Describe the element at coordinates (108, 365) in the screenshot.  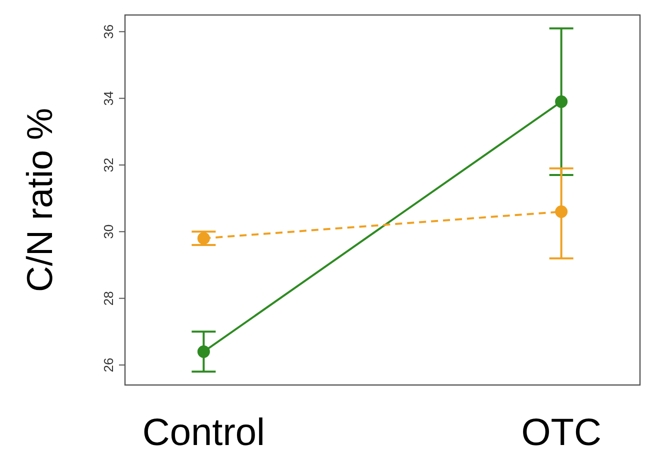
I see `y-tick-label: 26` at that location.